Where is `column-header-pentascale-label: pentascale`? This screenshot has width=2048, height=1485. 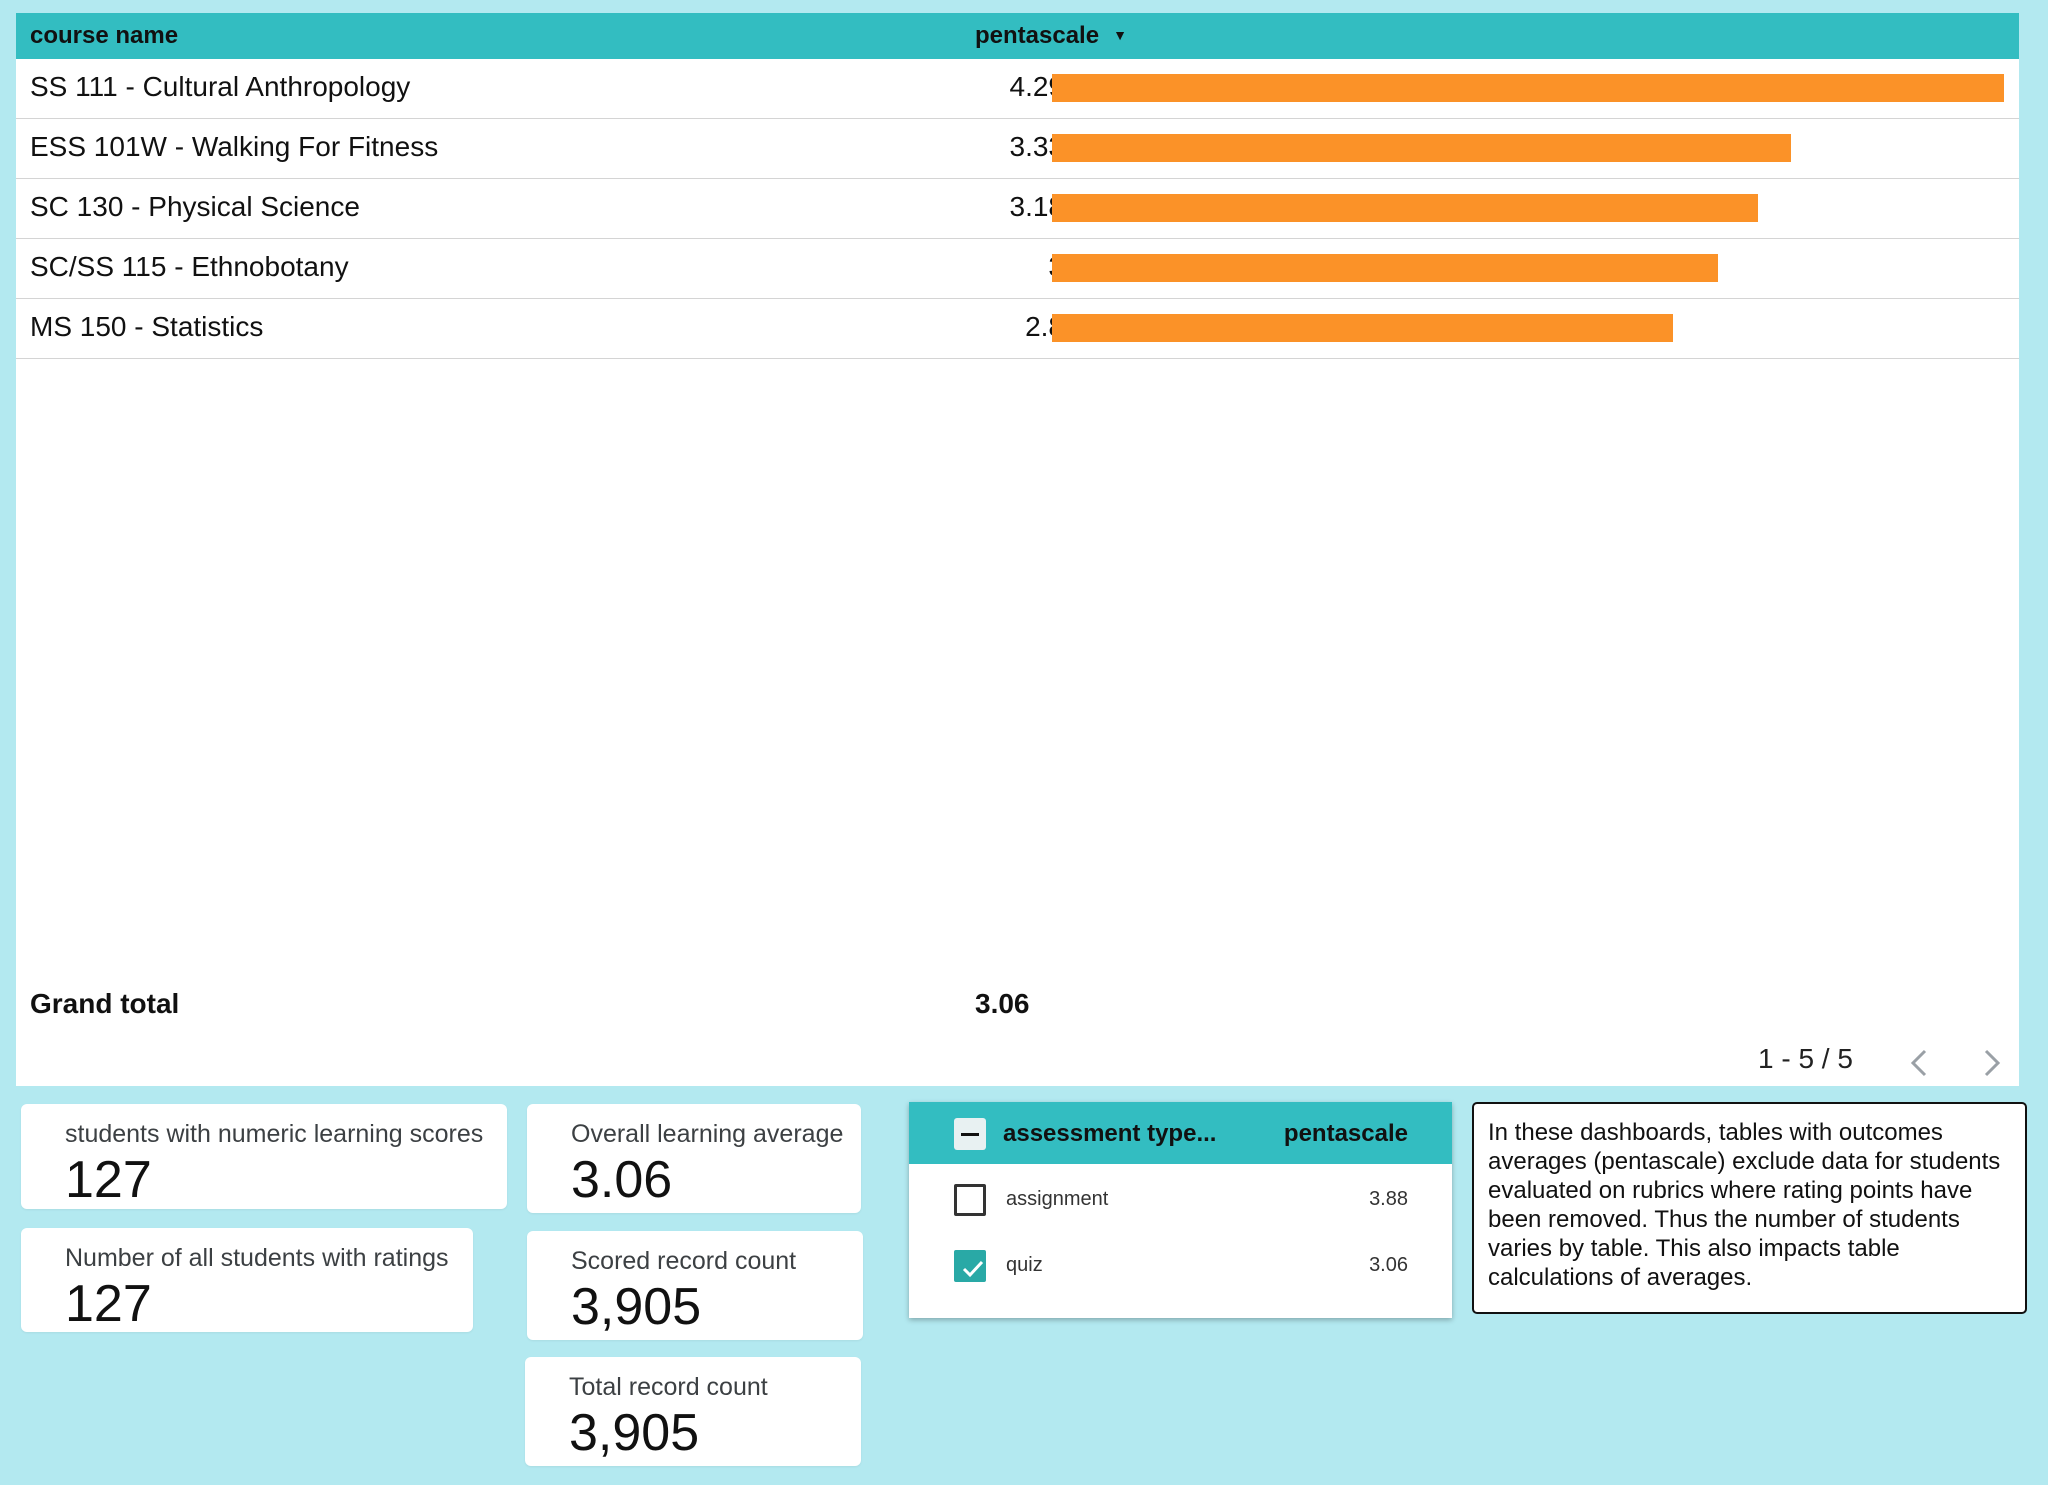
column-header-pentascale-label: pentascale is located at coordinates (1037, 35).